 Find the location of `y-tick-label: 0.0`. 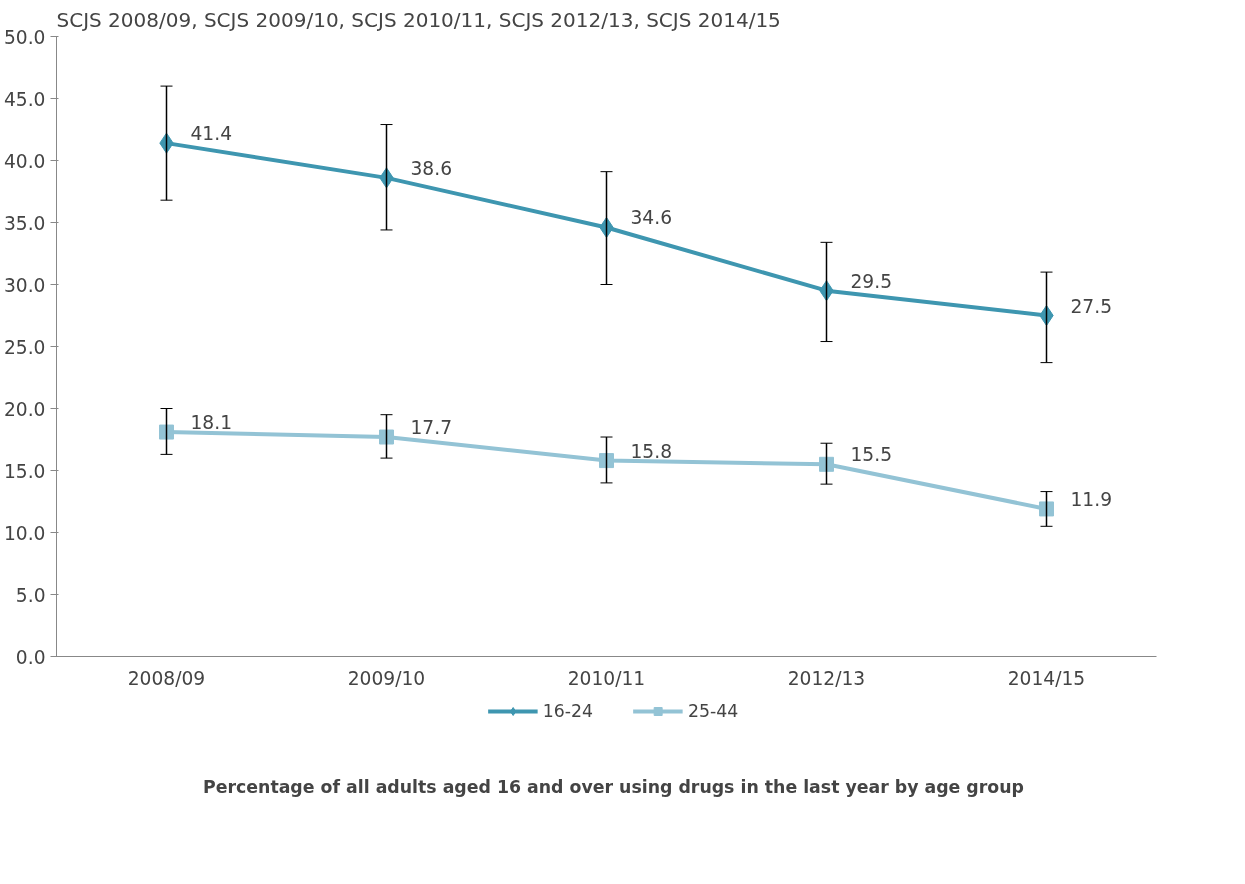

y-tick-label: 0.0 is located at coordinates (30, 657).